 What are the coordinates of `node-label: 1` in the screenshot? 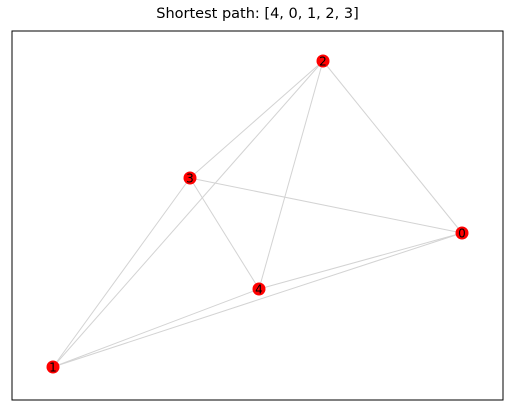 It's located at (53, 368).